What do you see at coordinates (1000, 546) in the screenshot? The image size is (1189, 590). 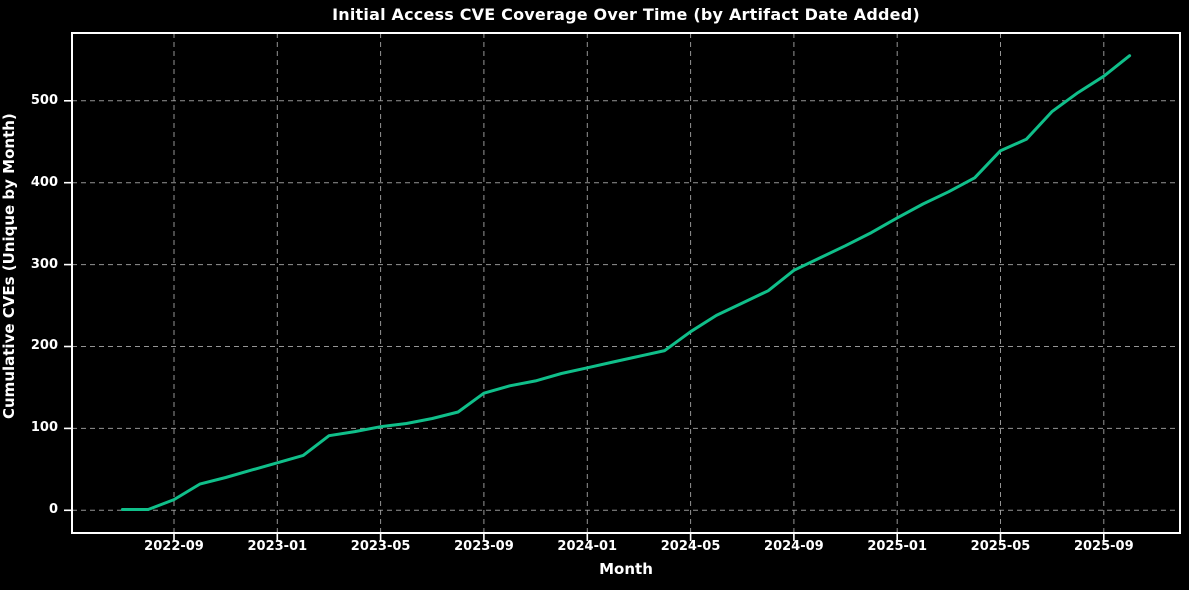 I see `x-tick-label: 2025-05` at bounding box center [1000, 546].